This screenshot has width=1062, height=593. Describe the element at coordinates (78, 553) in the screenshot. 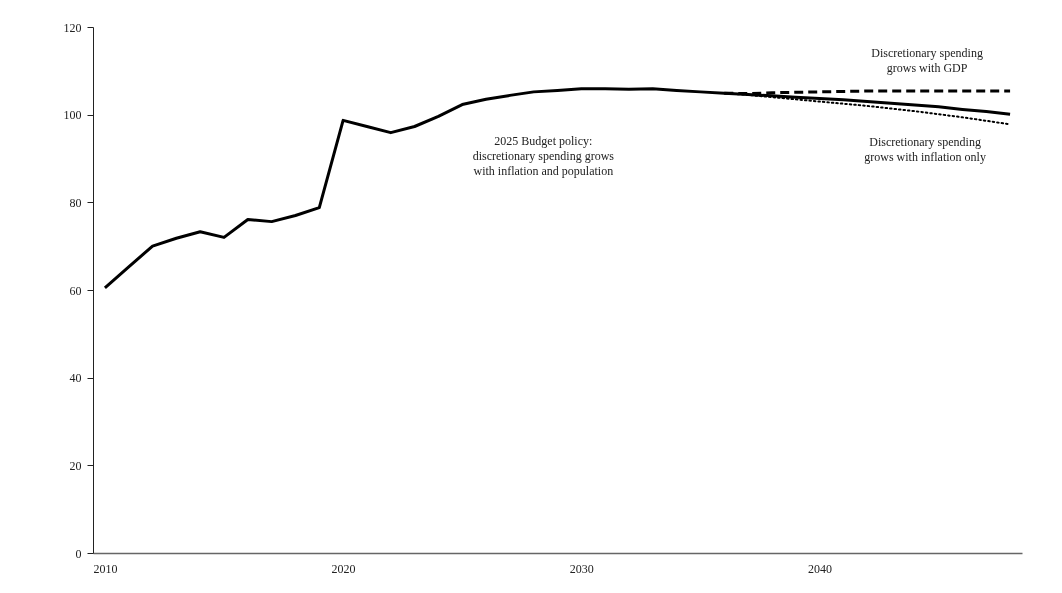

I see `y-tick-label: 0` at that location.